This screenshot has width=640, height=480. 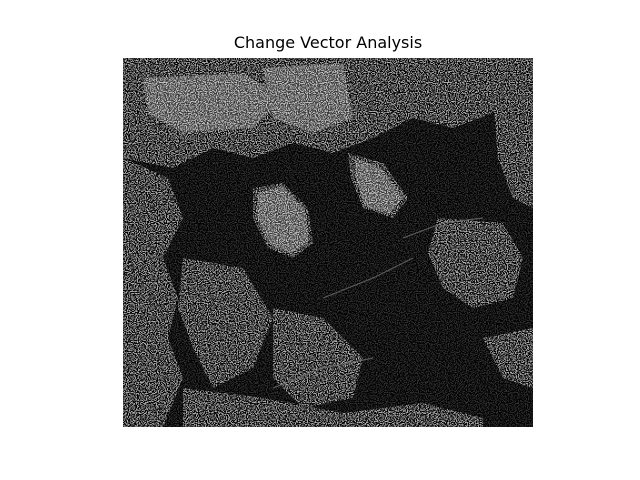 What do you see at coordinates (328, 42) in the screenshot?
I see `figure-title: Change Vector Analysis` at bounding box center [328, 42].